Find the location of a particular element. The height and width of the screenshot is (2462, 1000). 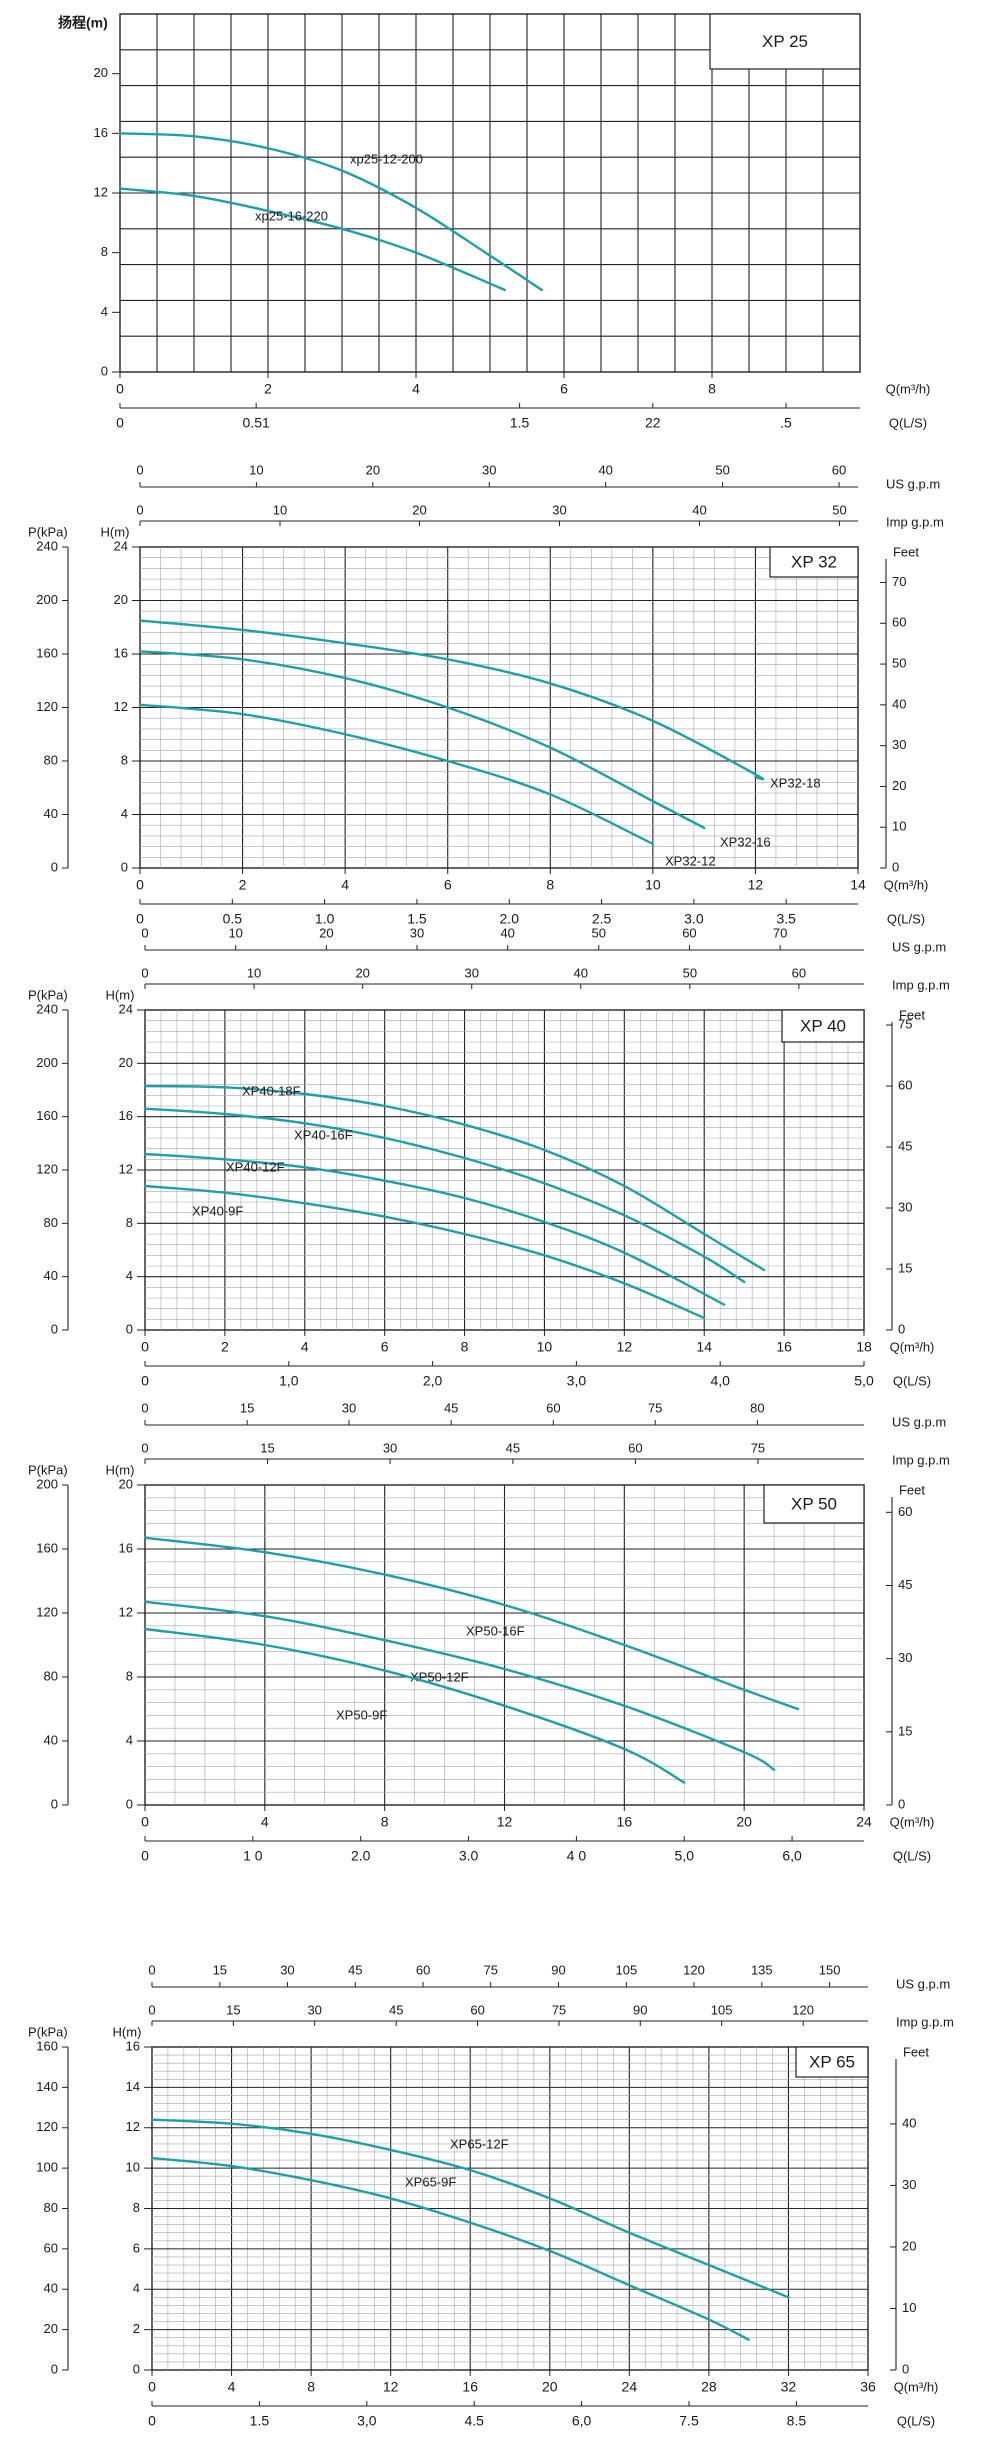

curve-XP40-12F is located at coordinates (434, 1229).